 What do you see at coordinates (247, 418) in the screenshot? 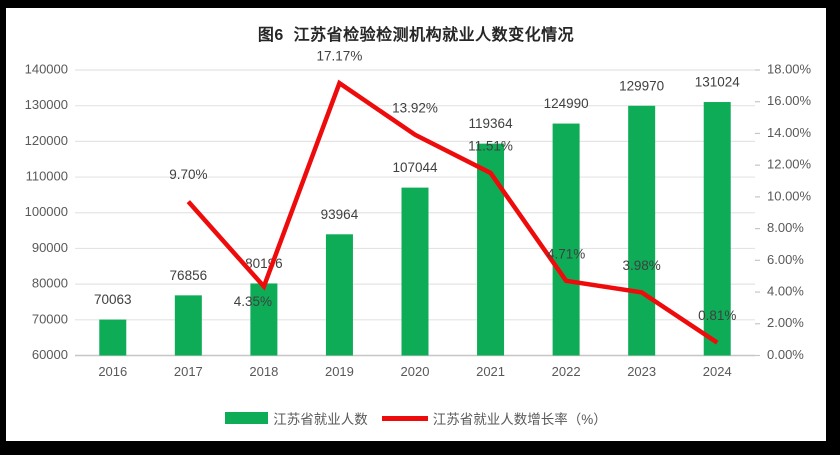
I see `bar-series-swatch` at bounding box center [247, 418].